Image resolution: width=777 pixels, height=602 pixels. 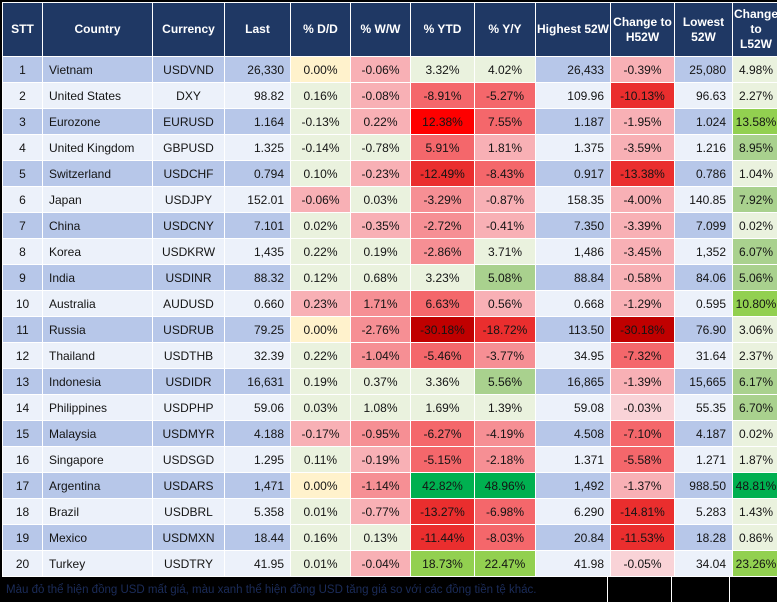 What do you see at coordinates (22, 563) in the screenshot?
I see `cell-stt: 20` at bounding box center [22, 563].